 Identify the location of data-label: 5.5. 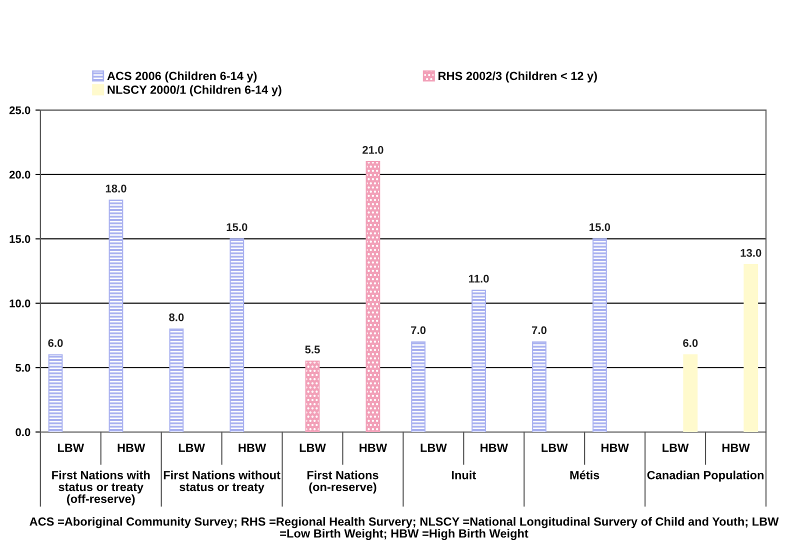
(312, 350).